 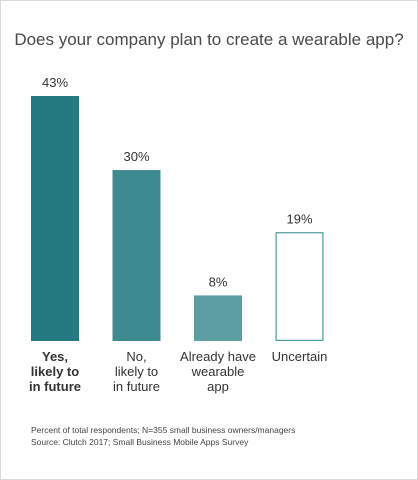 I want to click on category-label-1-line-0: No,, so click(x=136, y=356).